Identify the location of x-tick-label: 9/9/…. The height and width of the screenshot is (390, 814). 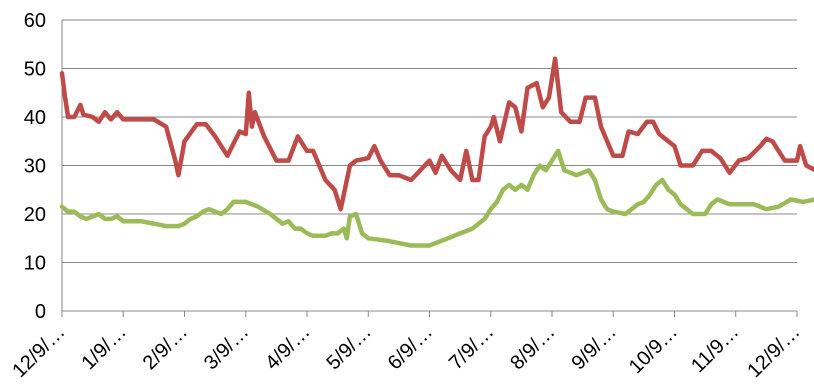
(593, 347).